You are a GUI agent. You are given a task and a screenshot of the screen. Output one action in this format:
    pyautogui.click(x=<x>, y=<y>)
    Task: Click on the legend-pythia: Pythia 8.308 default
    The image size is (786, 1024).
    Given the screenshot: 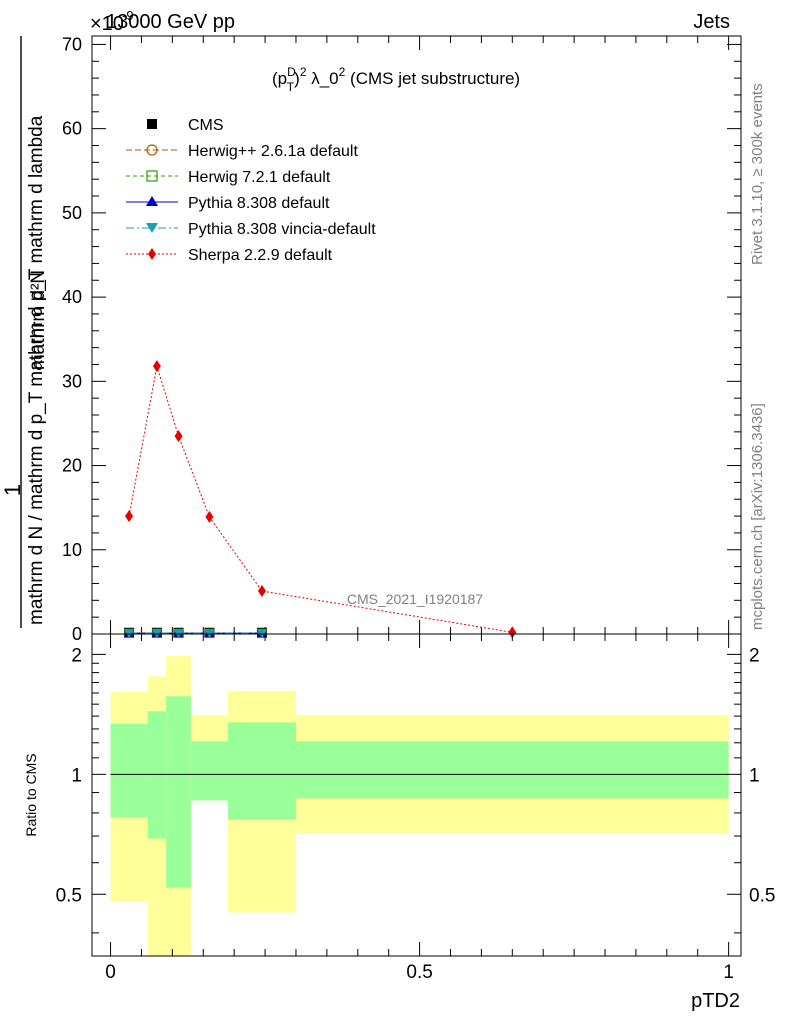 What is the action you would take?
    pyautogui.click(x=228, y=203)
    